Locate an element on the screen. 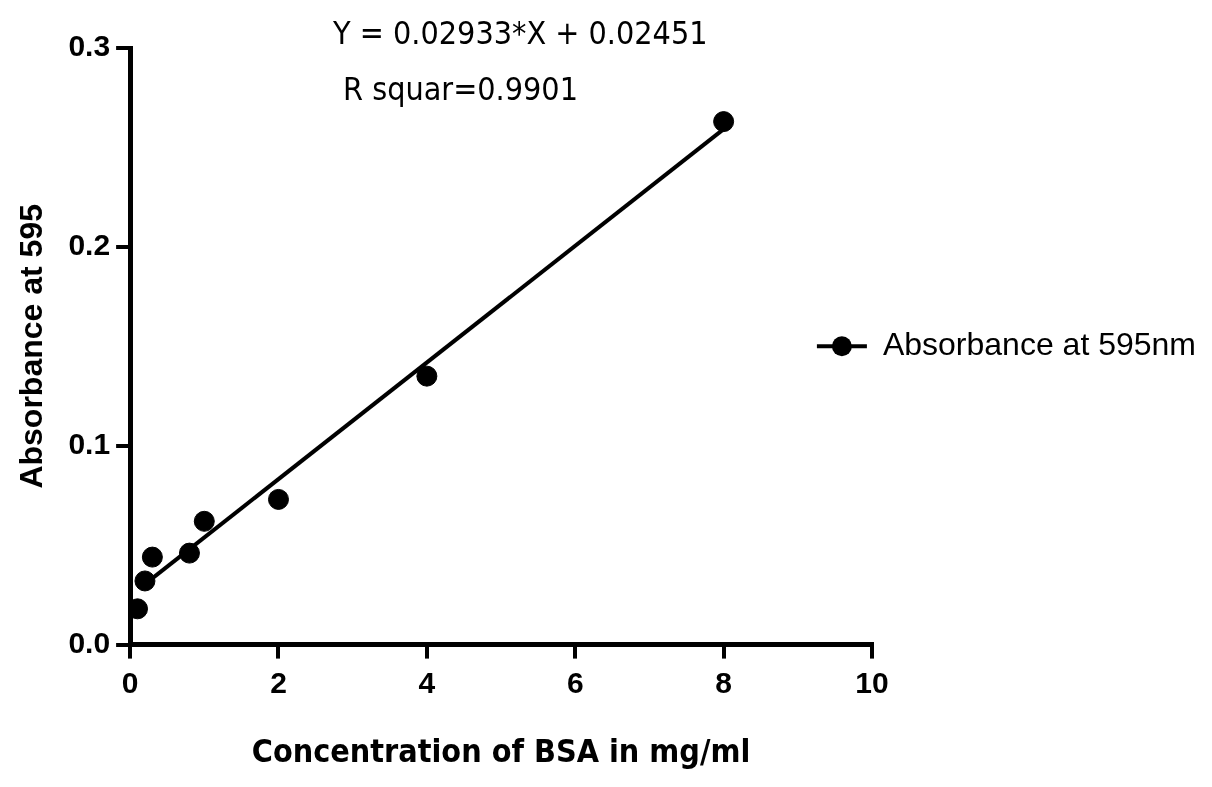  y-tick-label: 0.0 is located at coordinates (89, 642).